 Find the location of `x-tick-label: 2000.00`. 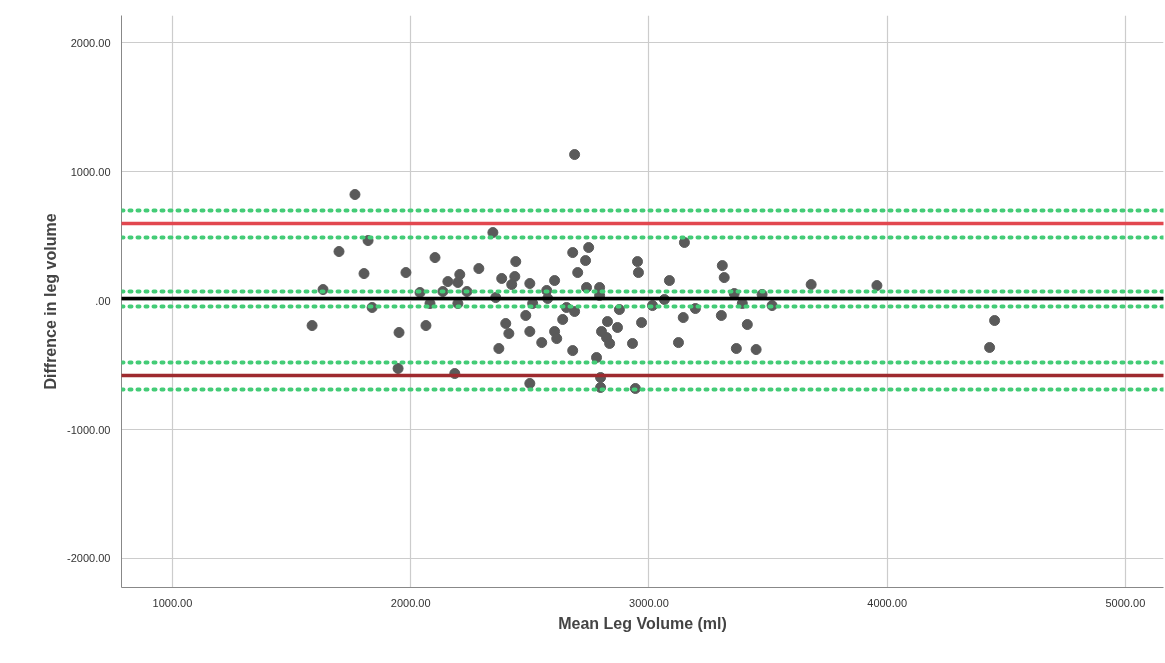

x-tick-label: 2000.00 is located at coordinates (410, 602).